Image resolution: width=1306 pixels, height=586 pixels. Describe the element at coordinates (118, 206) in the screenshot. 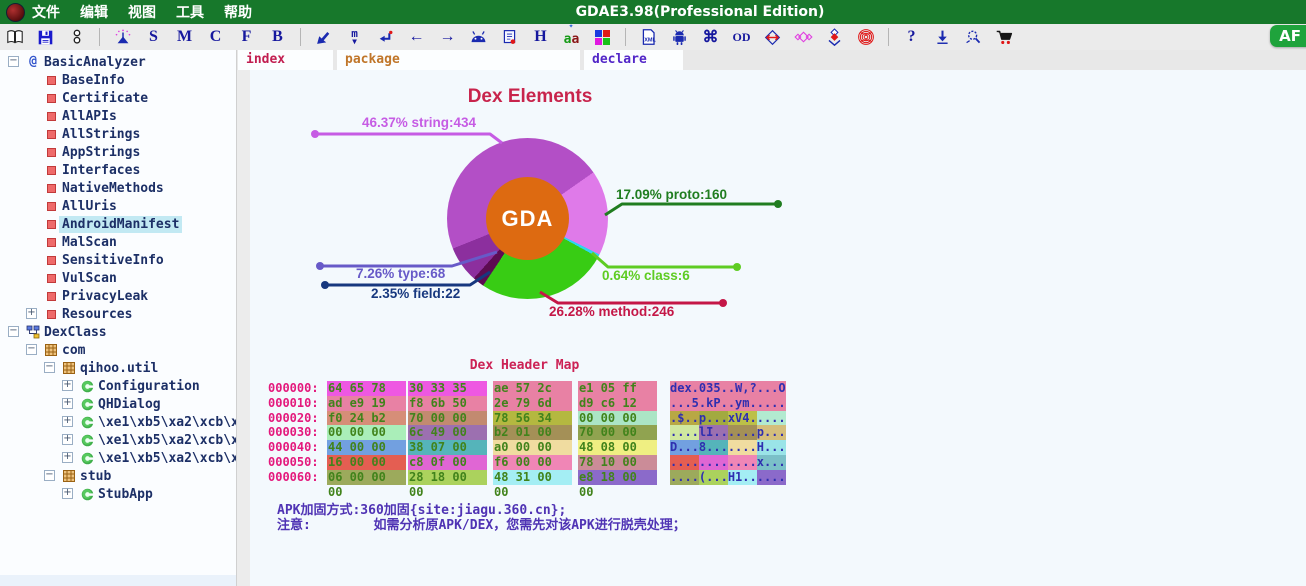

I see `tree-item-AllUris: AllUris` at that location.